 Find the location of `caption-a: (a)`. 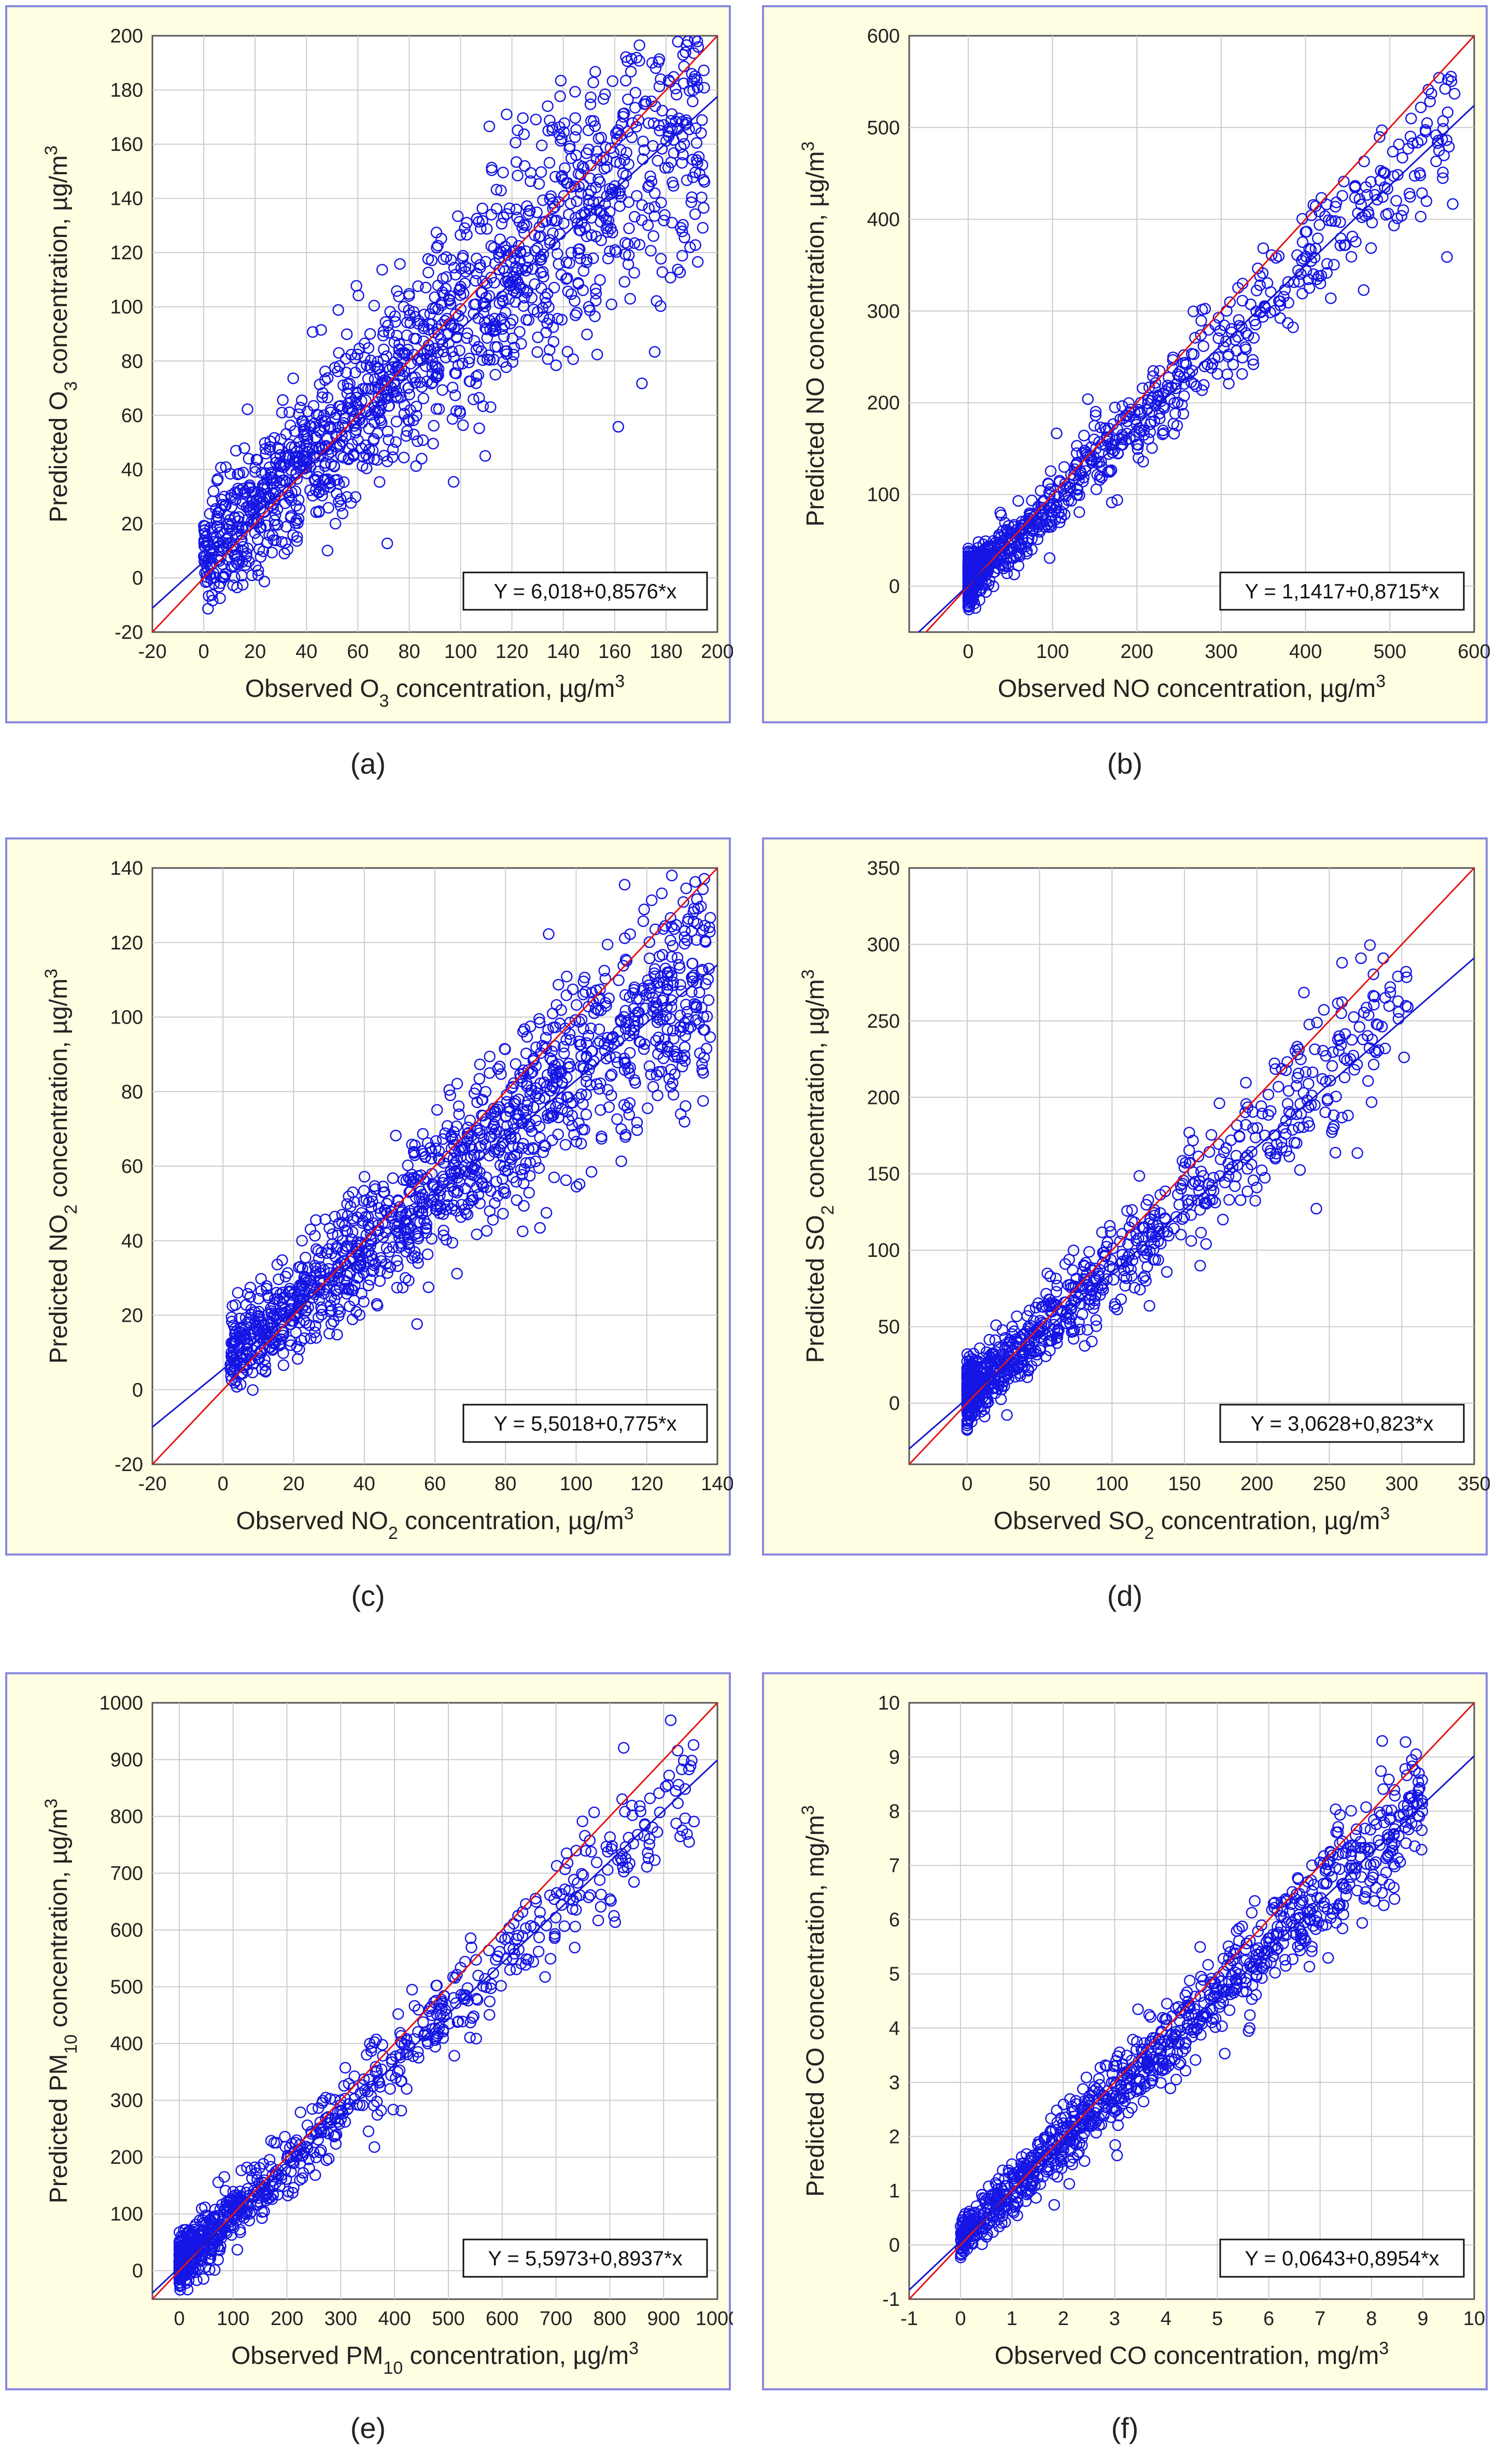

caption-a: (a) is located at coordinates (368, 763).